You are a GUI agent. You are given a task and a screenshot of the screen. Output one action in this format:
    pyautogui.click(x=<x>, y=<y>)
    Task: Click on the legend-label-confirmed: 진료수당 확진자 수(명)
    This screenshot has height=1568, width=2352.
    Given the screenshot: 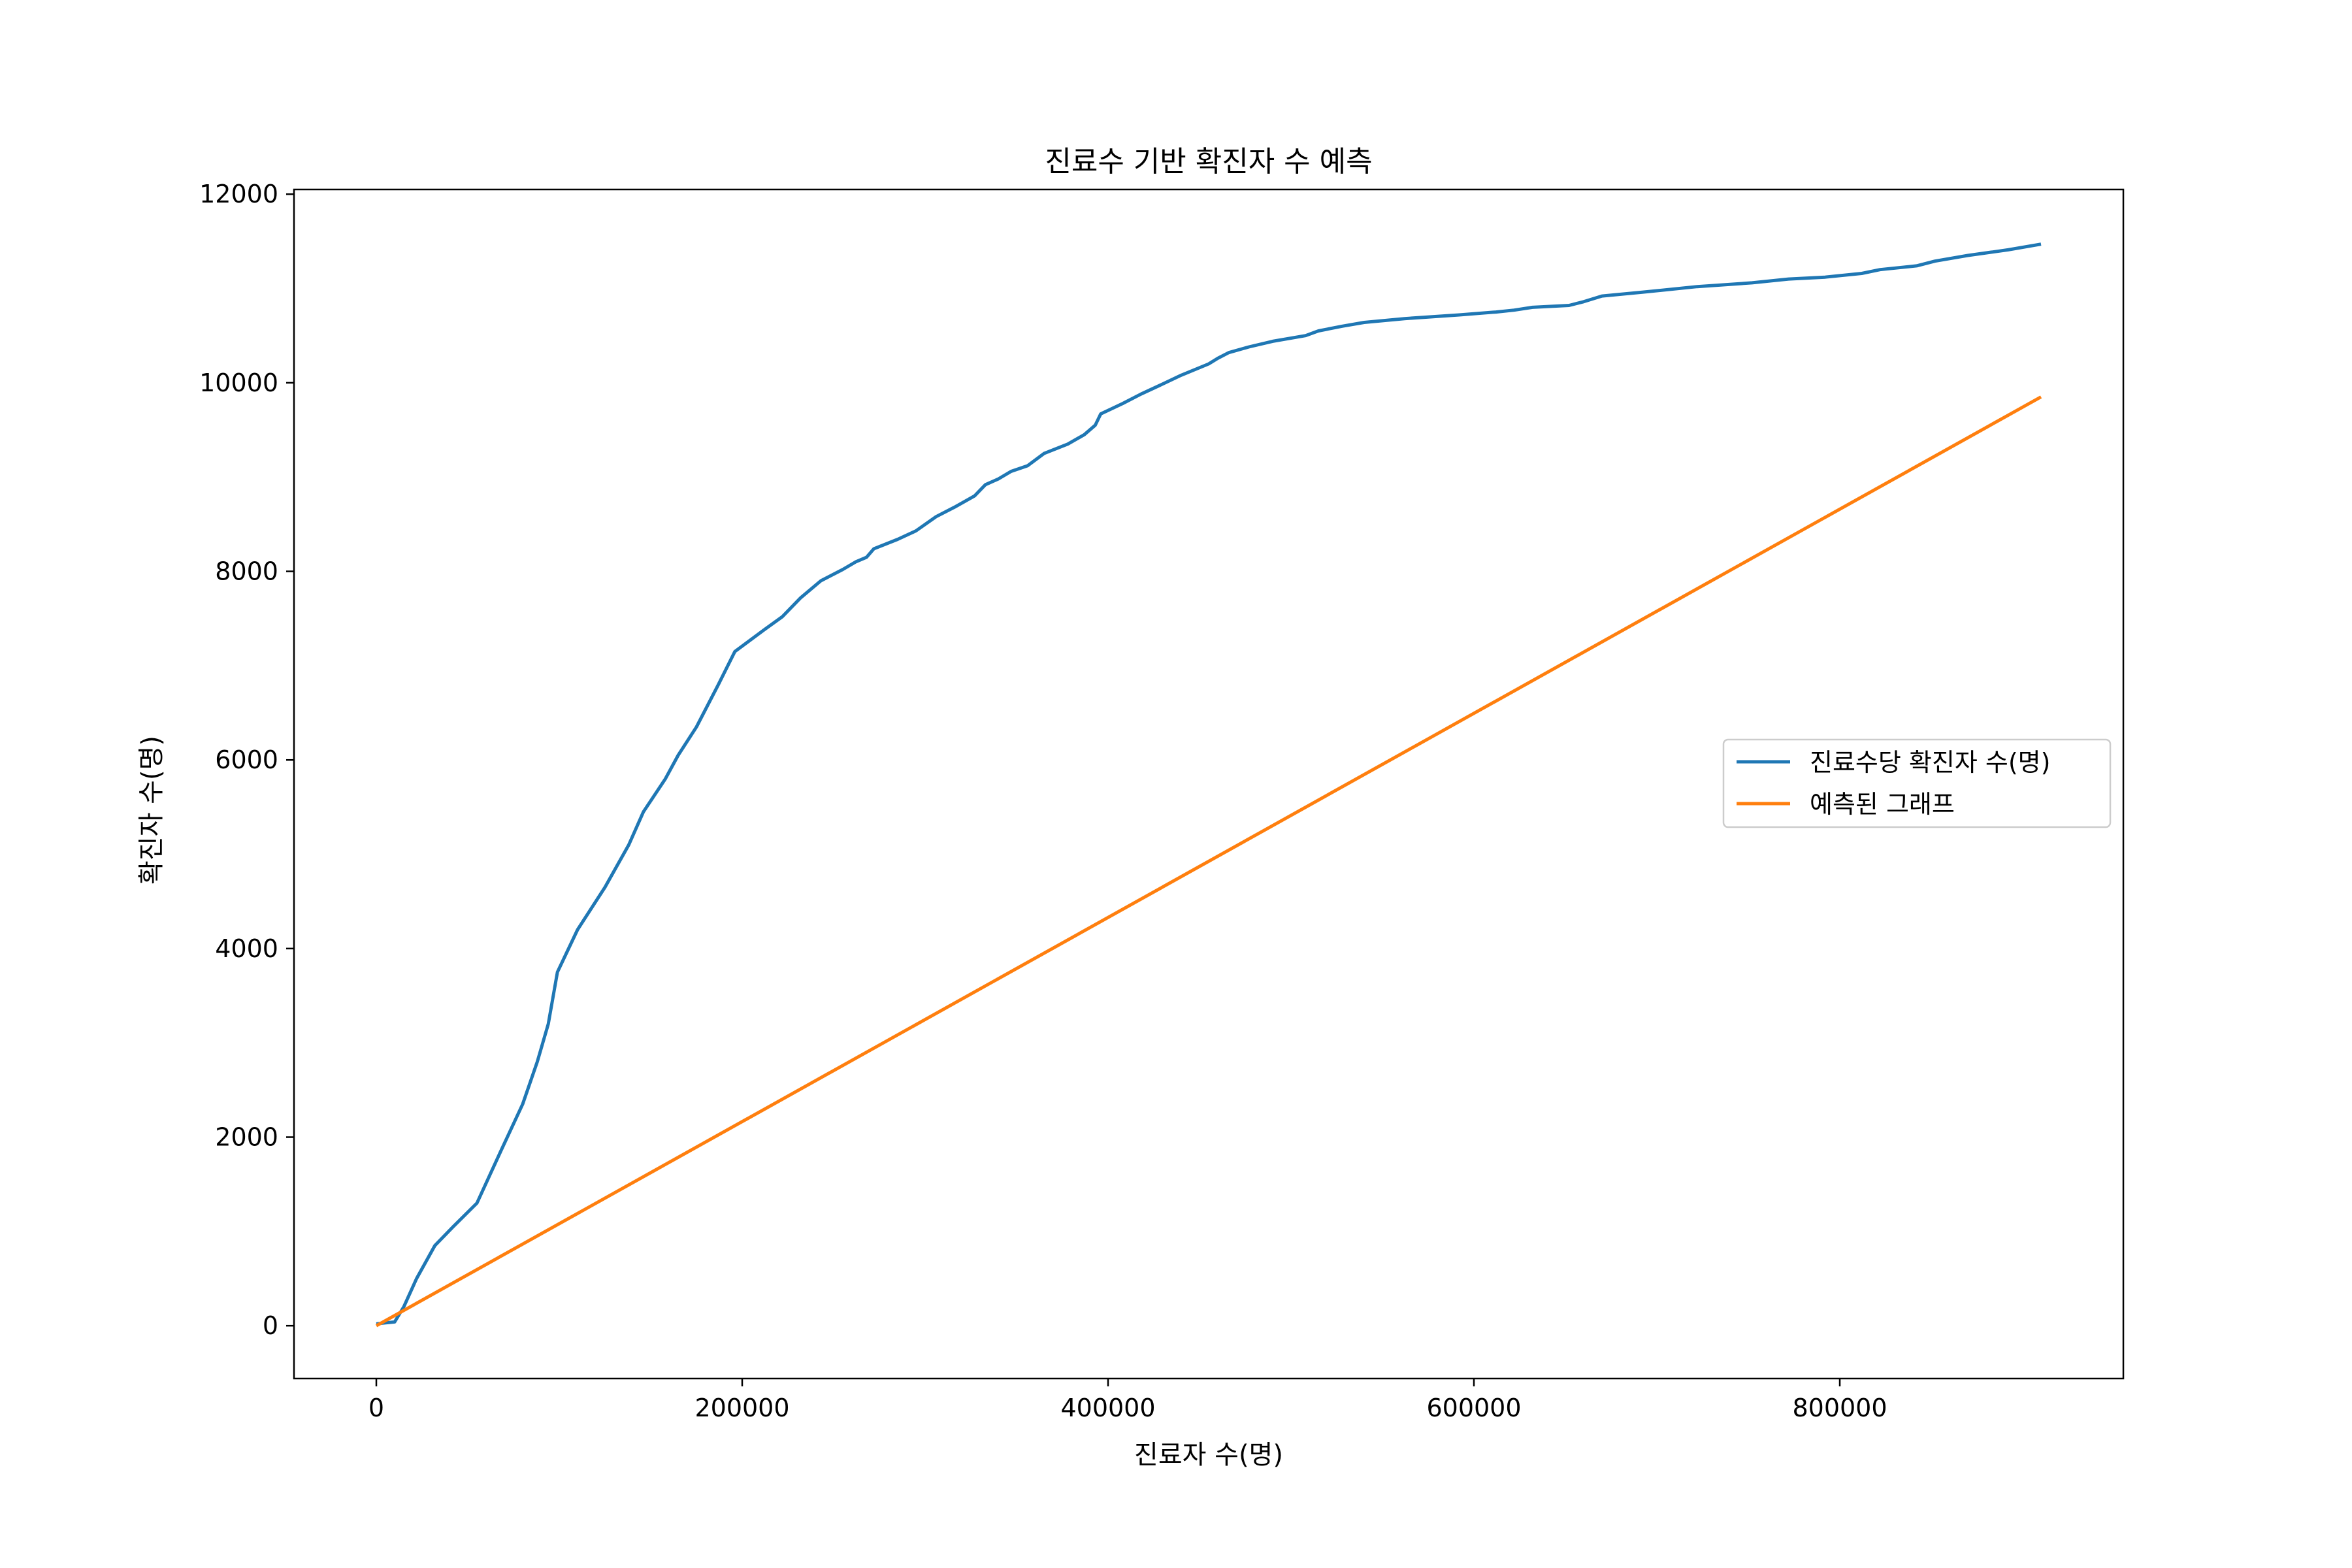 What is the action you would take?
    pyautogui.click(x=1930, y=762)
    